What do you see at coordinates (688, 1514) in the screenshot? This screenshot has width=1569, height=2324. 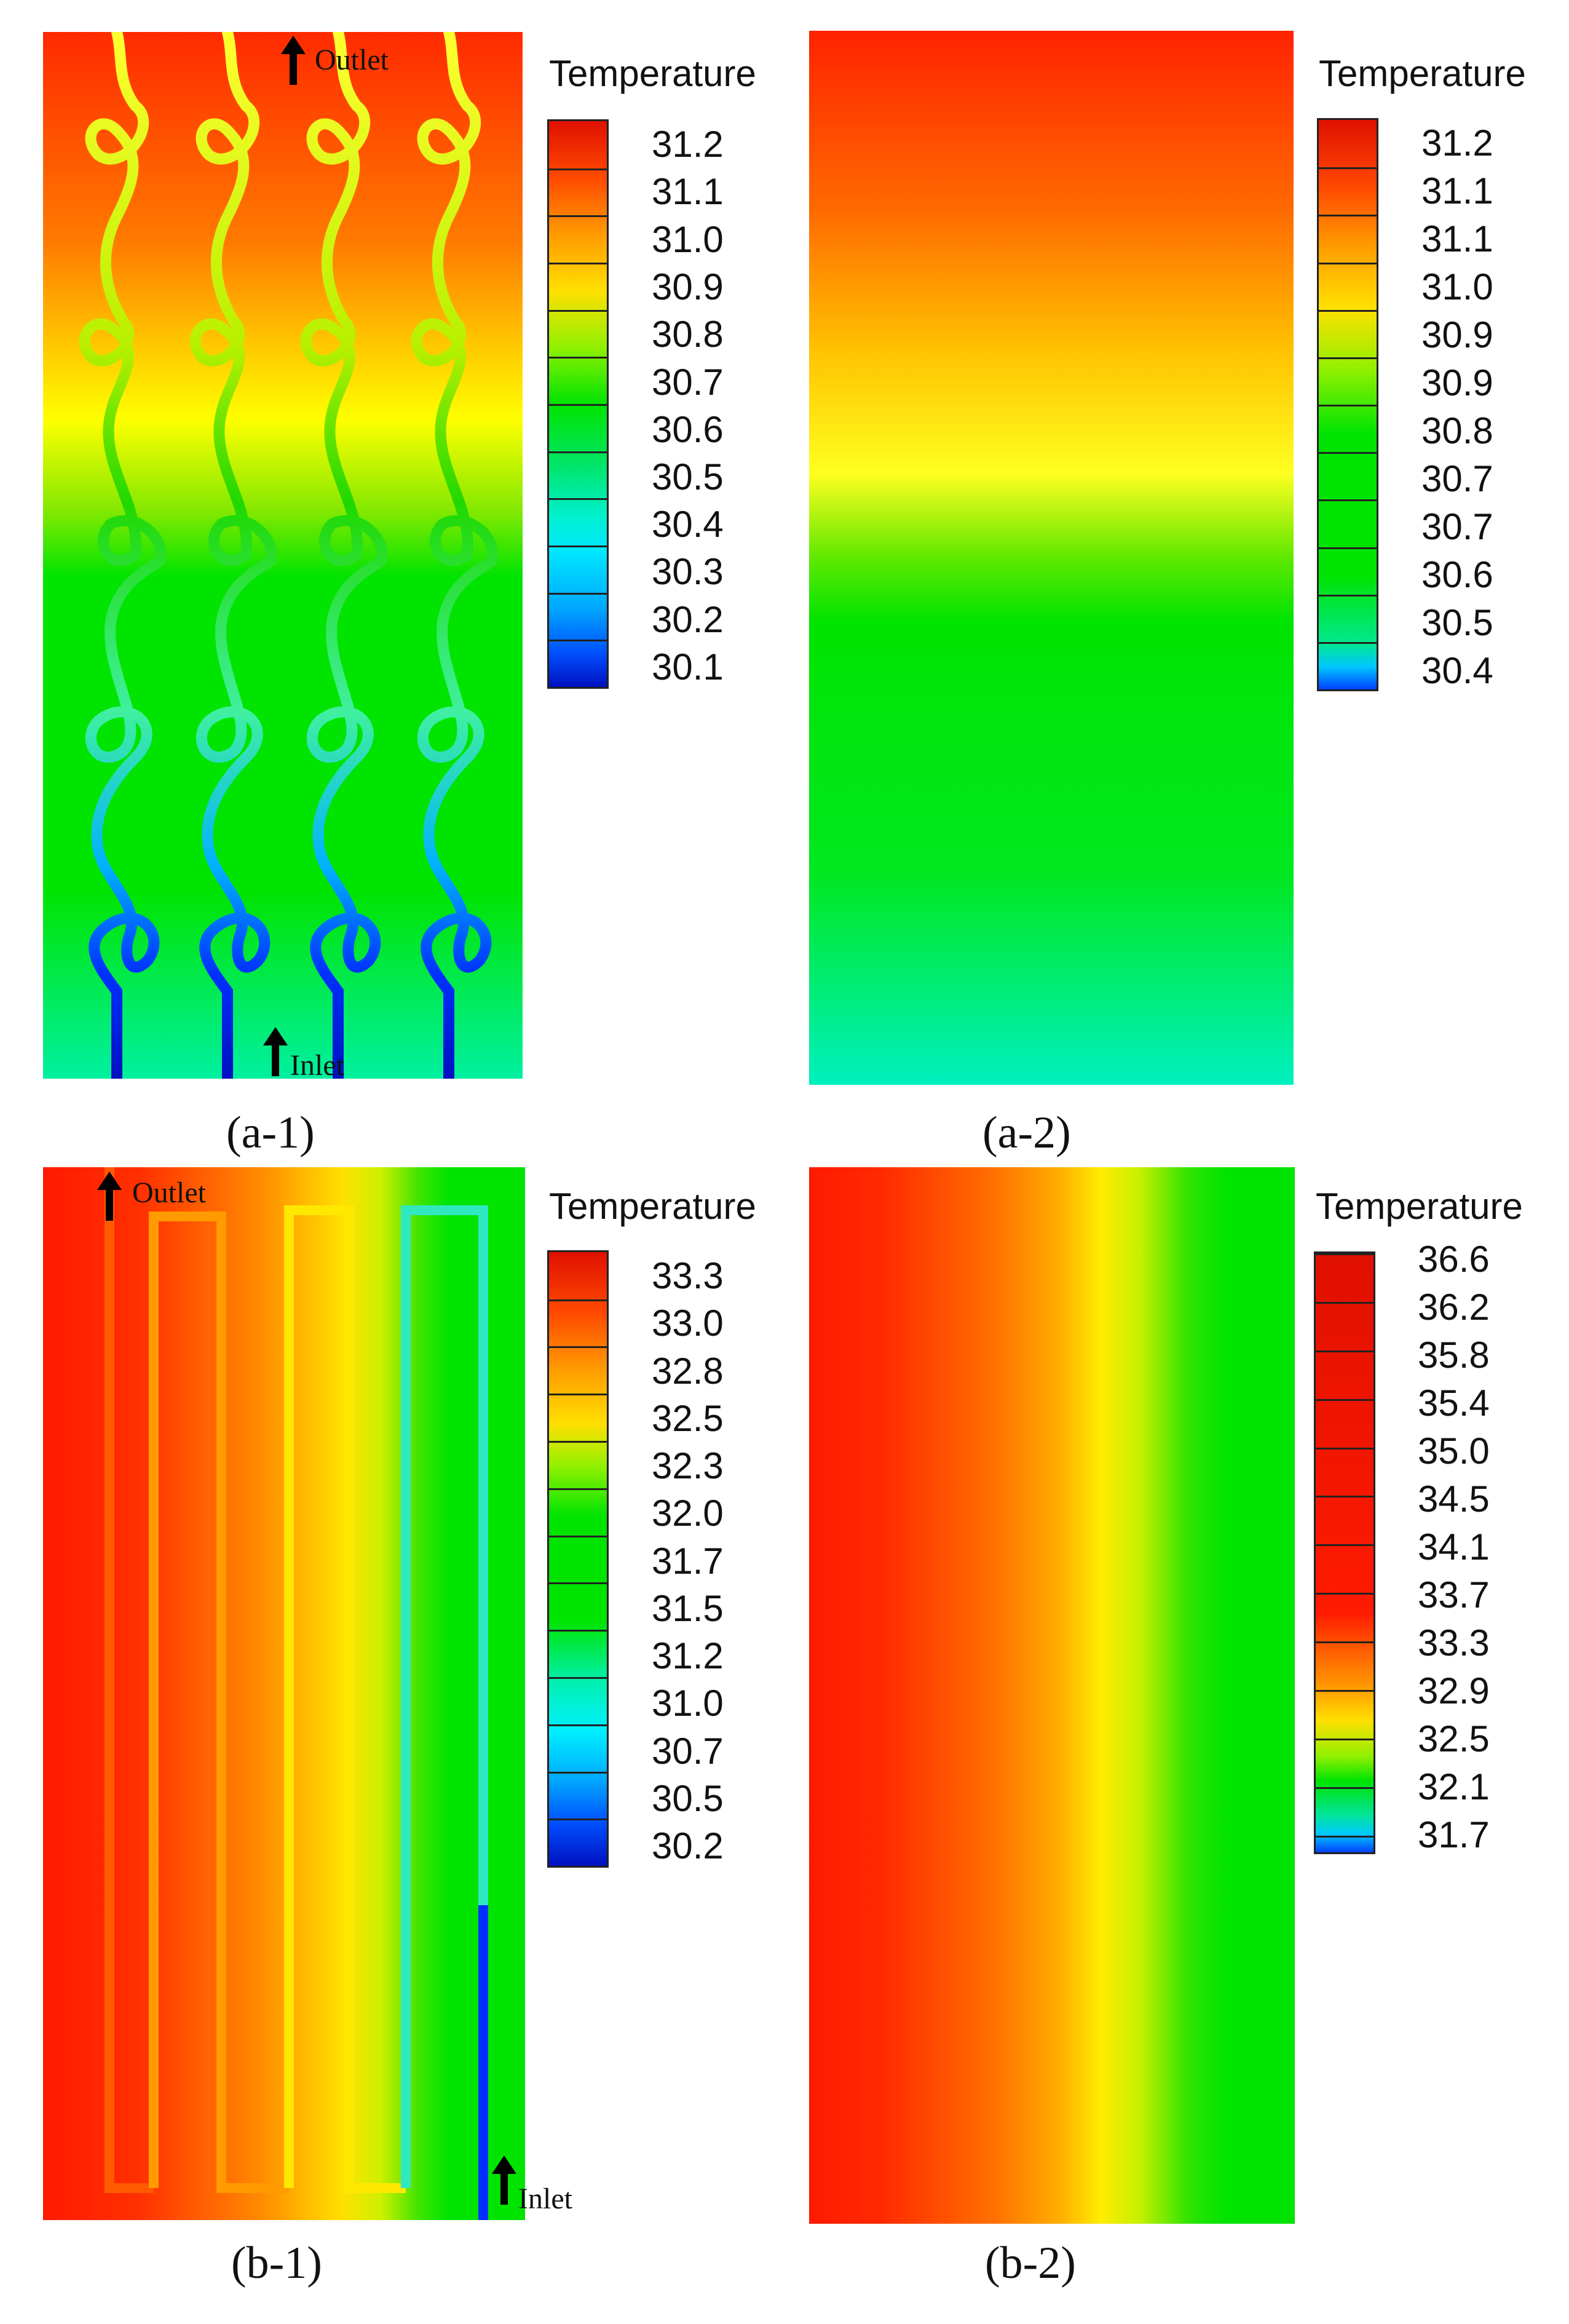 I see `legend-tick: 32.0` at bounding box center [688, 1514].